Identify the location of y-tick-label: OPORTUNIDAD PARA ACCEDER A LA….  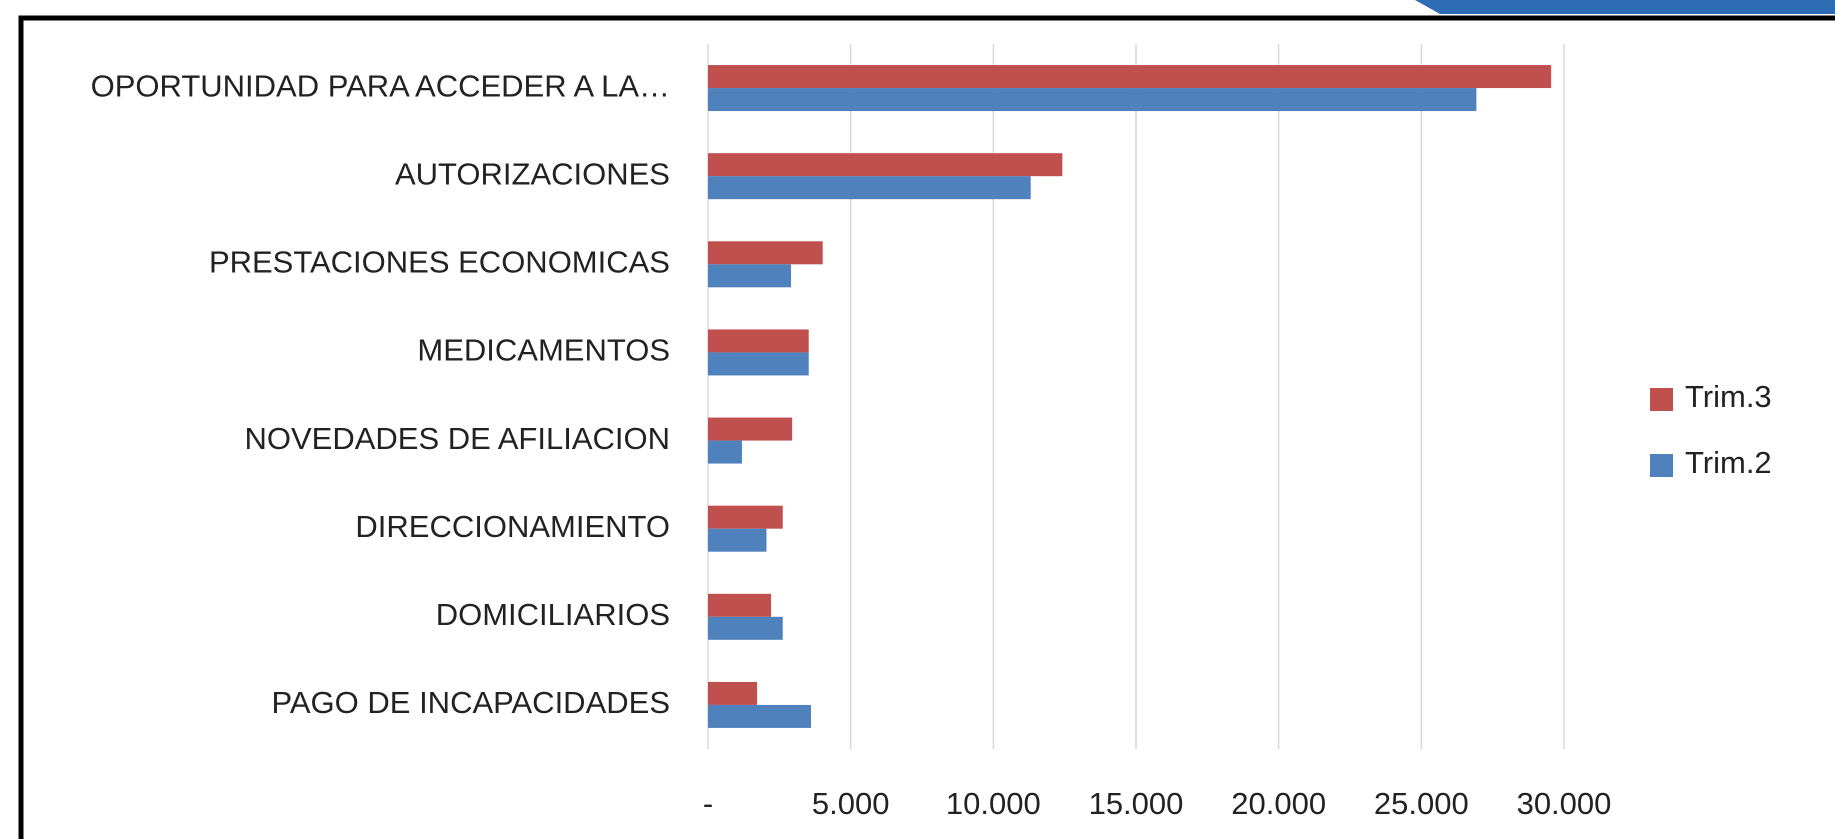
(380, 85).